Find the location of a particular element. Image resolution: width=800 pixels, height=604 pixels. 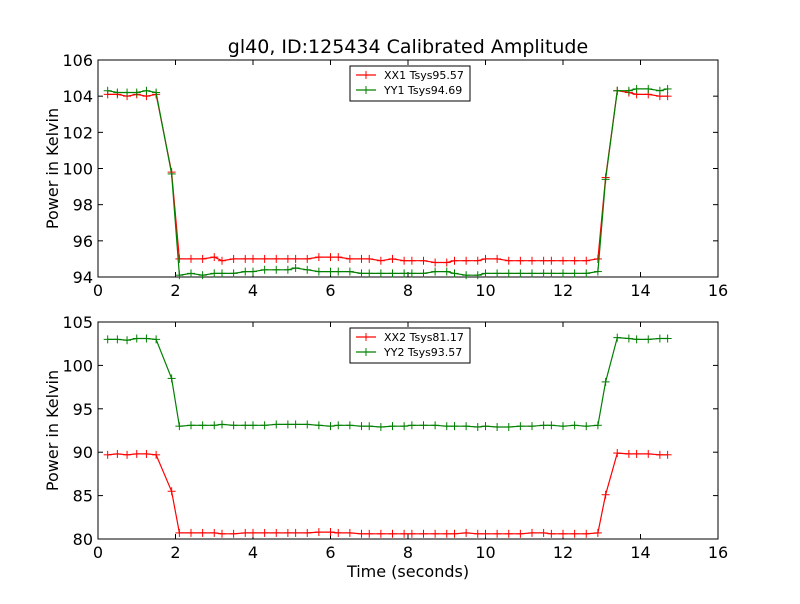

y-tick-label: 85 is located at coordinates (83, 496).